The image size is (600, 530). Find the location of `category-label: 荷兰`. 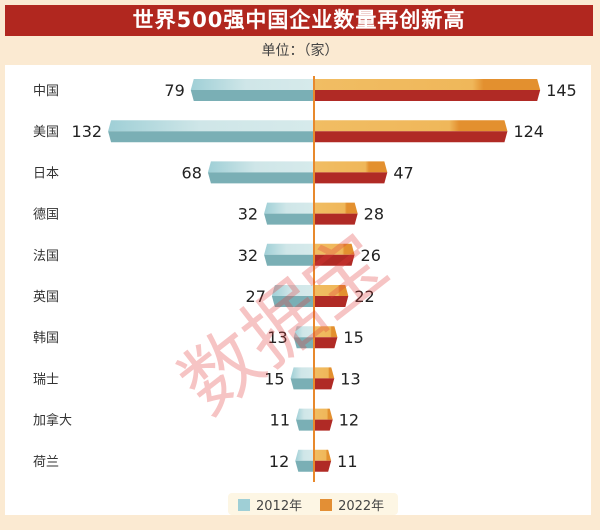

category-label: 荷兰 is located at coordinates (46, 462).